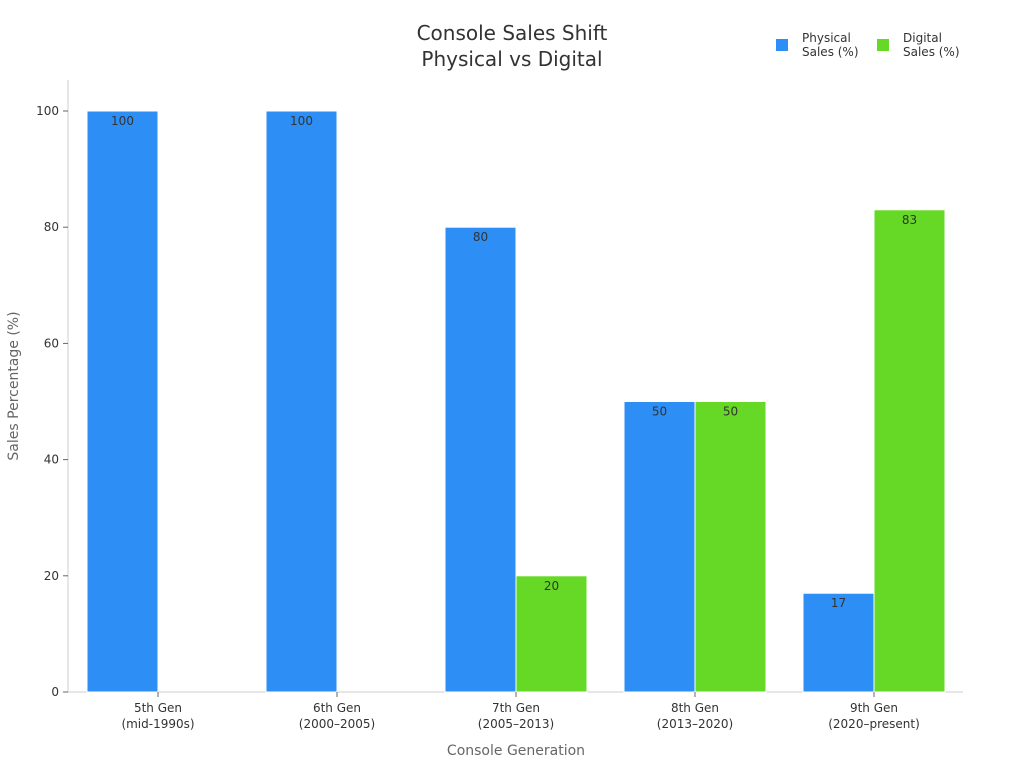 The width and height of the screenshot is (1024, 768). Describe the element at coordinates (512, 33) in the screenshot. I see `chart-title-line: Console Sales Shift` at that location.